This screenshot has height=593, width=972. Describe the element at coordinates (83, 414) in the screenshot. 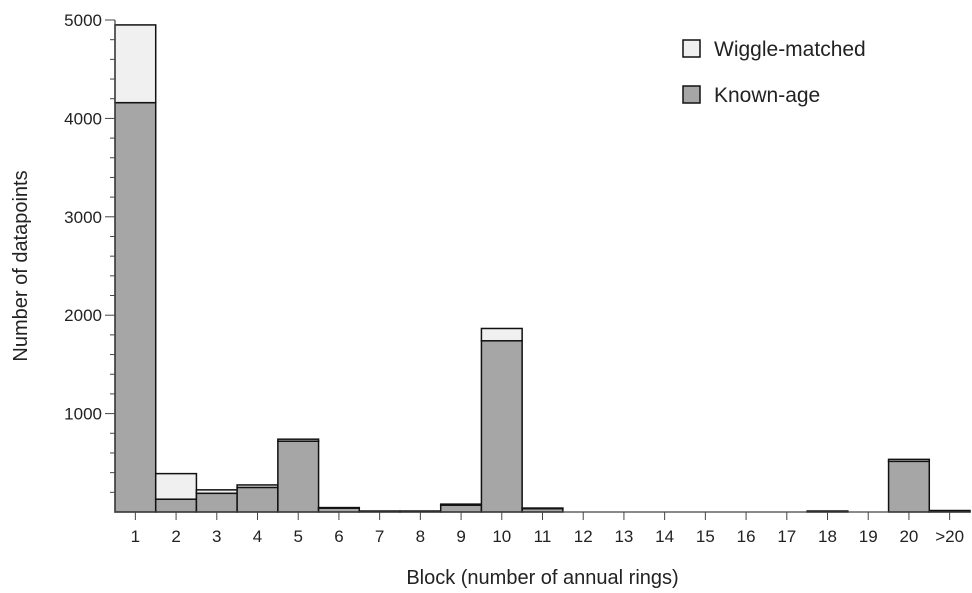

I see `y-tick-label-1000: 1000` at that location.